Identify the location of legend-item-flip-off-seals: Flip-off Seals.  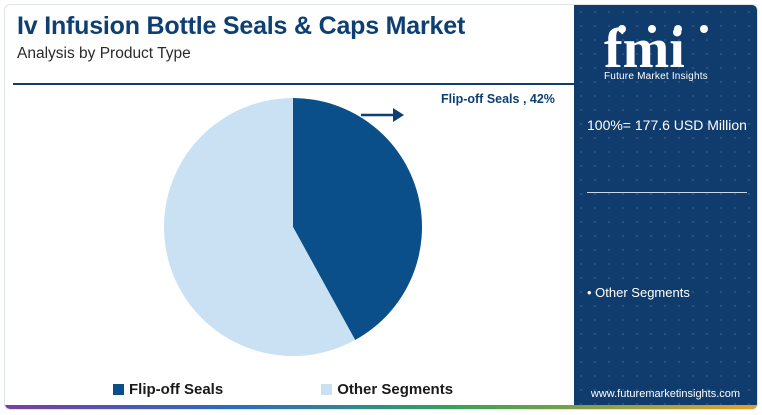
(168, 389).